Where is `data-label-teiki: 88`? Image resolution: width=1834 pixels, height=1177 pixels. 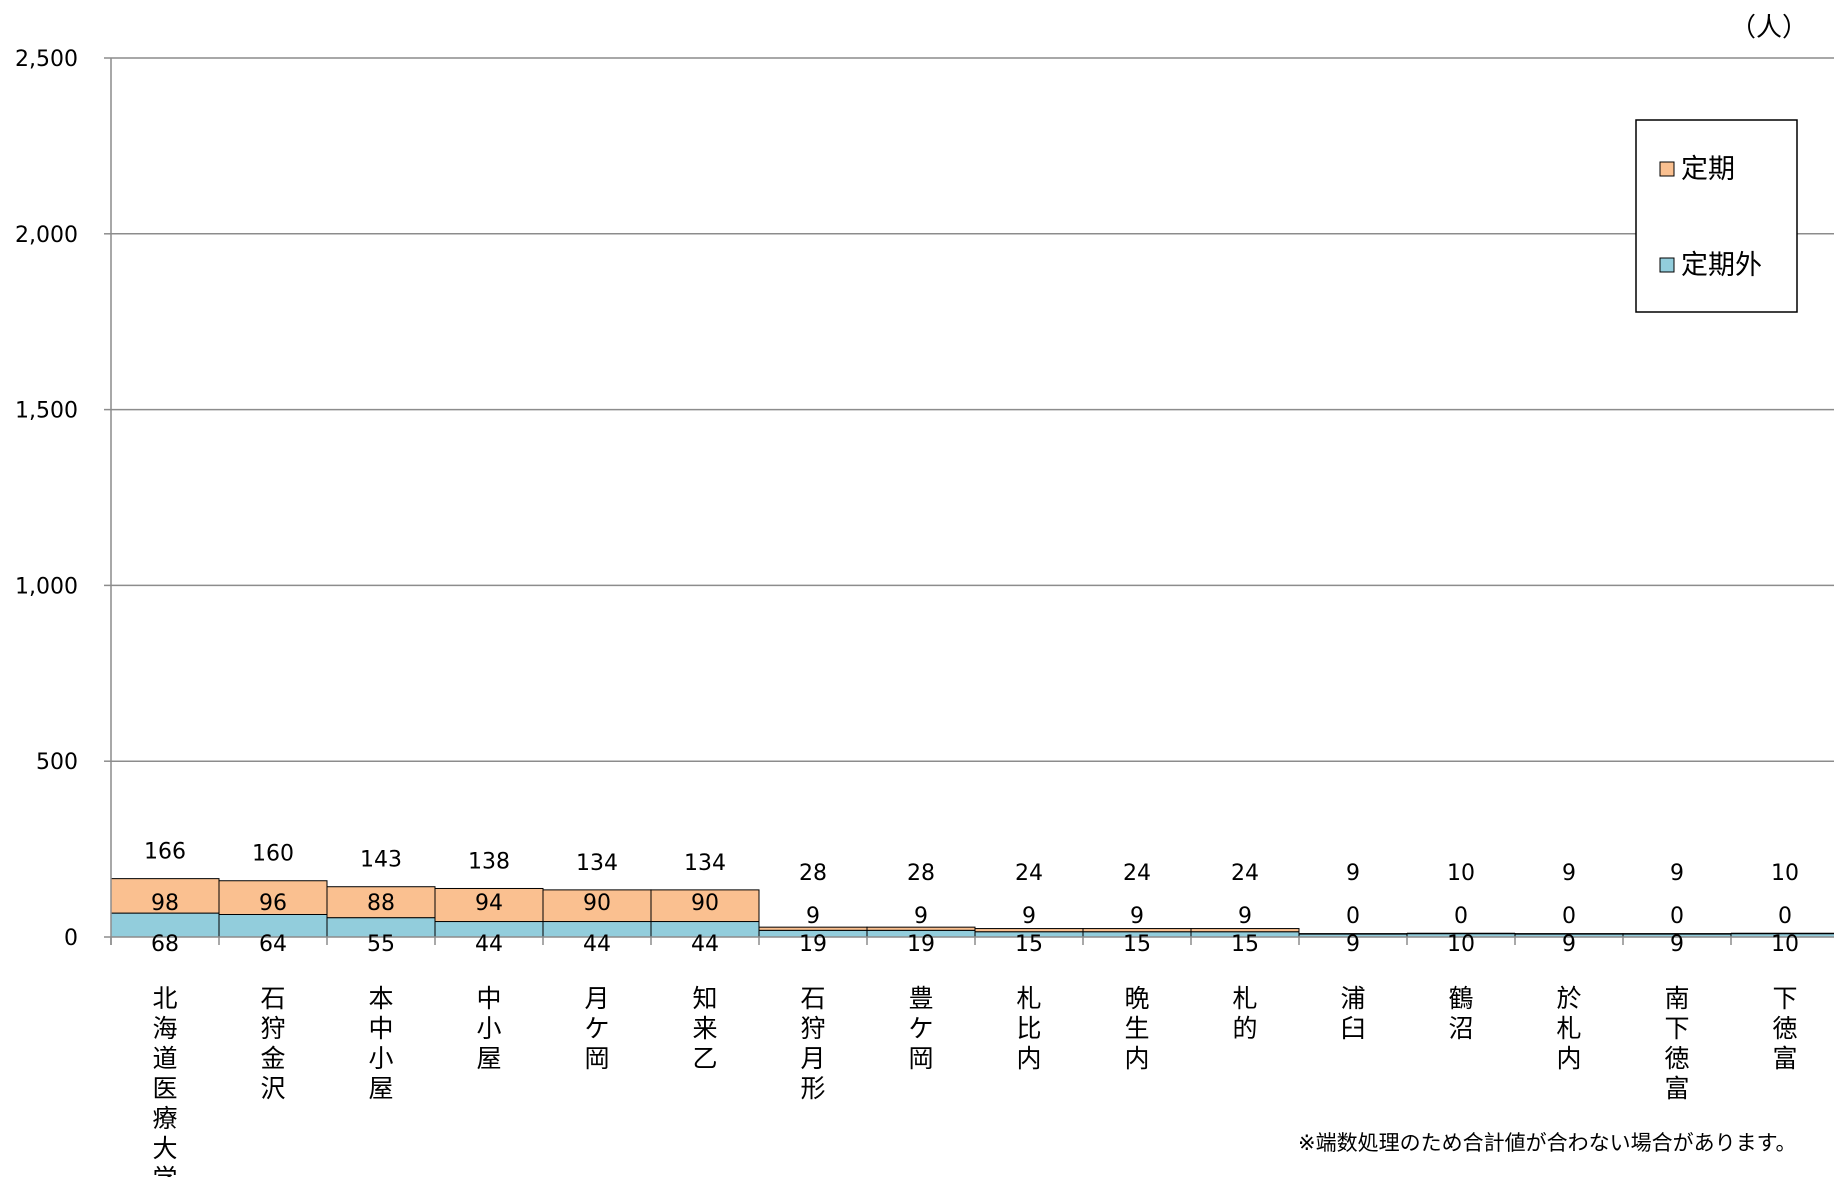
data-label-teiki: 88 is located at coordinates (381, 903).